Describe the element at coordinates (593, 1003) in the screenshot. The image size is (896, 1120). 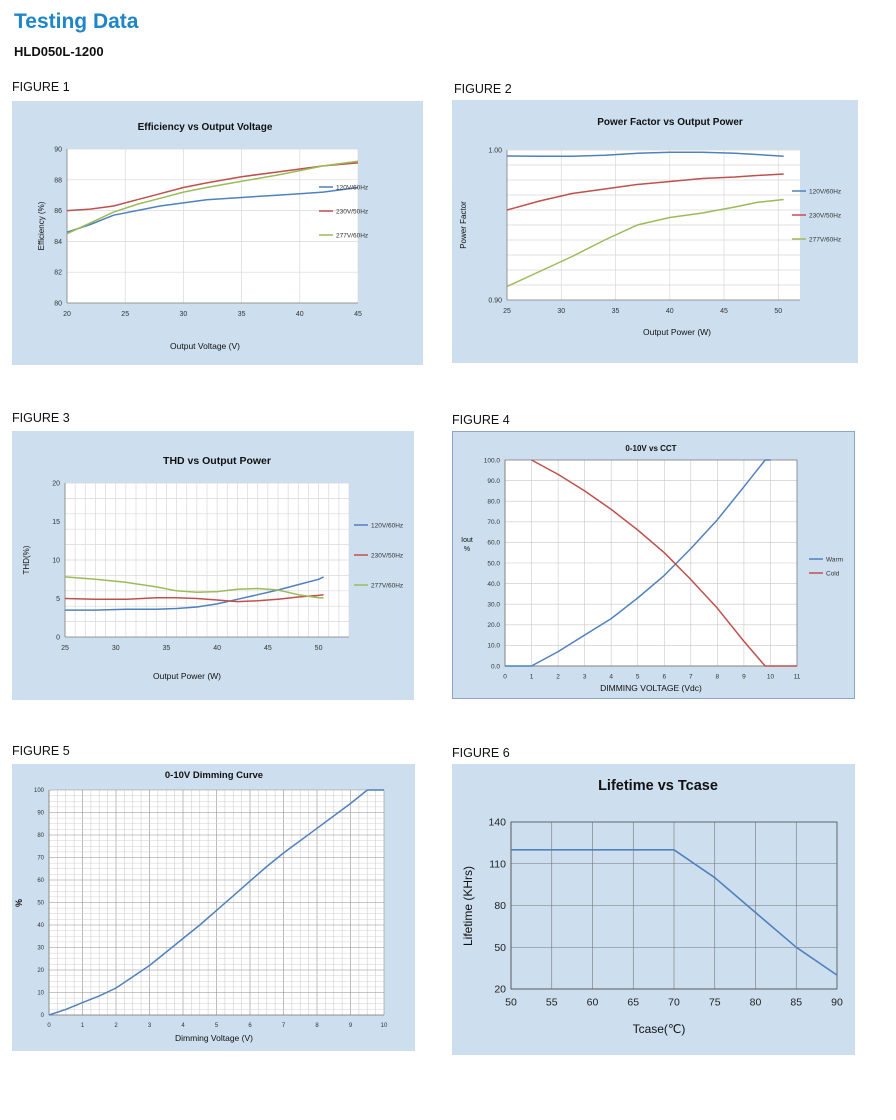
I see `x-tick-label: 60` at that location.